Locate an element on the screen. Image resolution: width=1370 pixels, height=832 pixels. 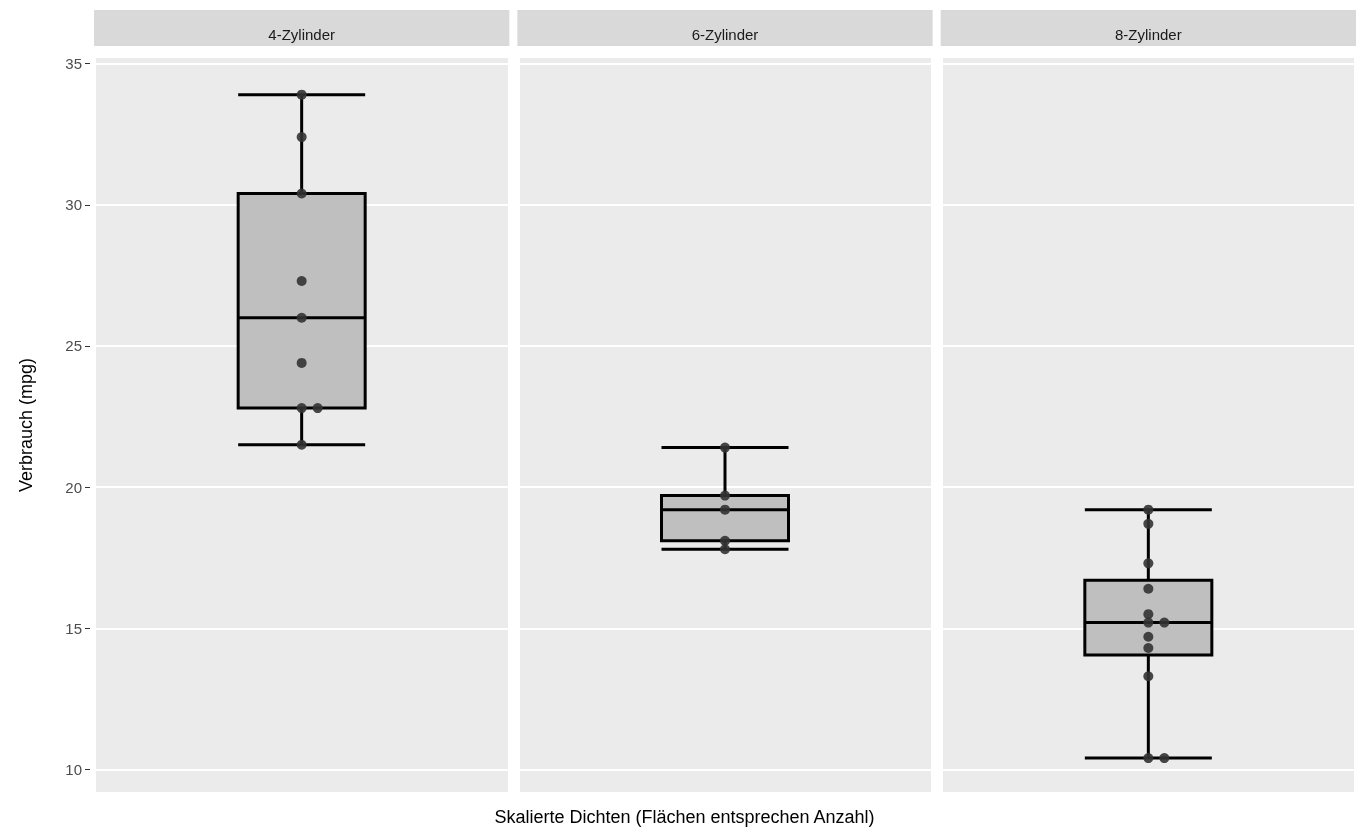
x-tick-label: 8-Zylinder is located at coordinates (1148, 34).